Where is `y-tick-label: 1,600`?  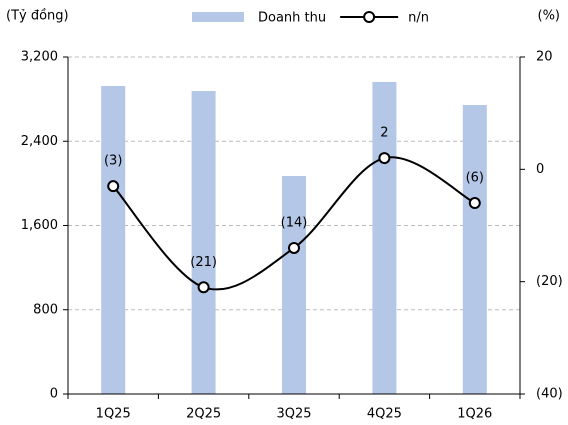
y-tick-label: 1,600 is located at coordinates (39, 225).